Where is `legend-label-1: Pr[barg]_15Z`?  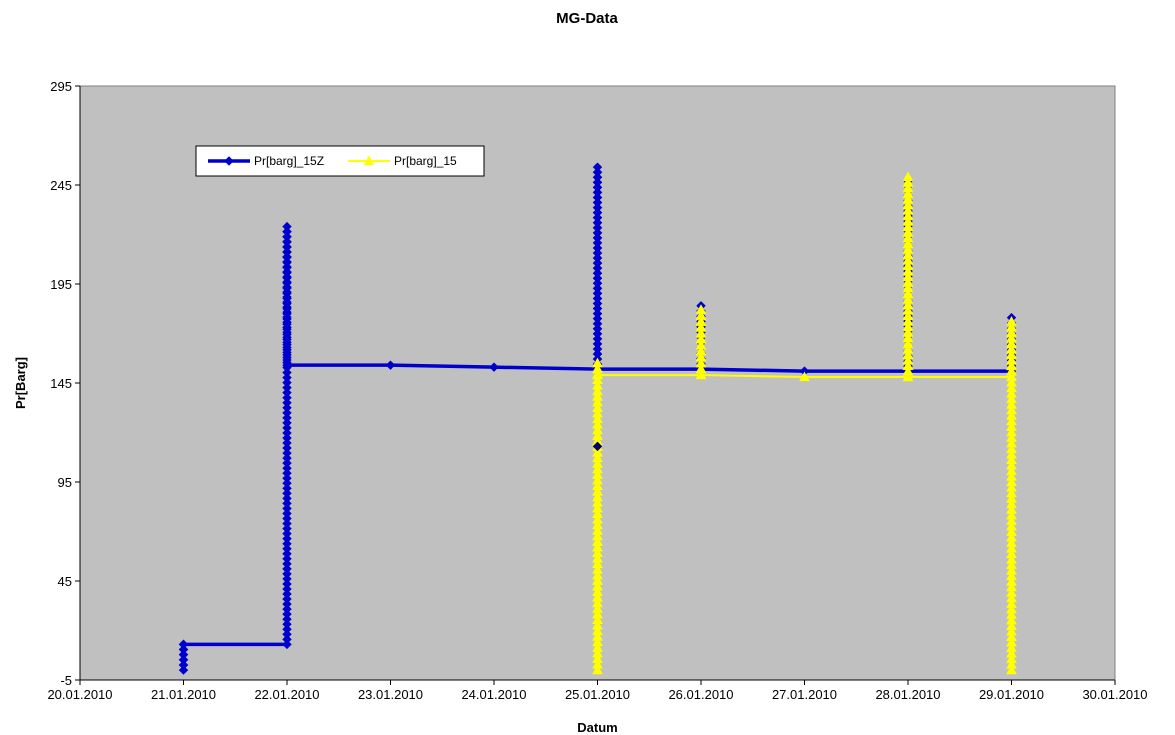 legend-label-1: Pr[barg]_15Z is located at coordinates (289, 161).